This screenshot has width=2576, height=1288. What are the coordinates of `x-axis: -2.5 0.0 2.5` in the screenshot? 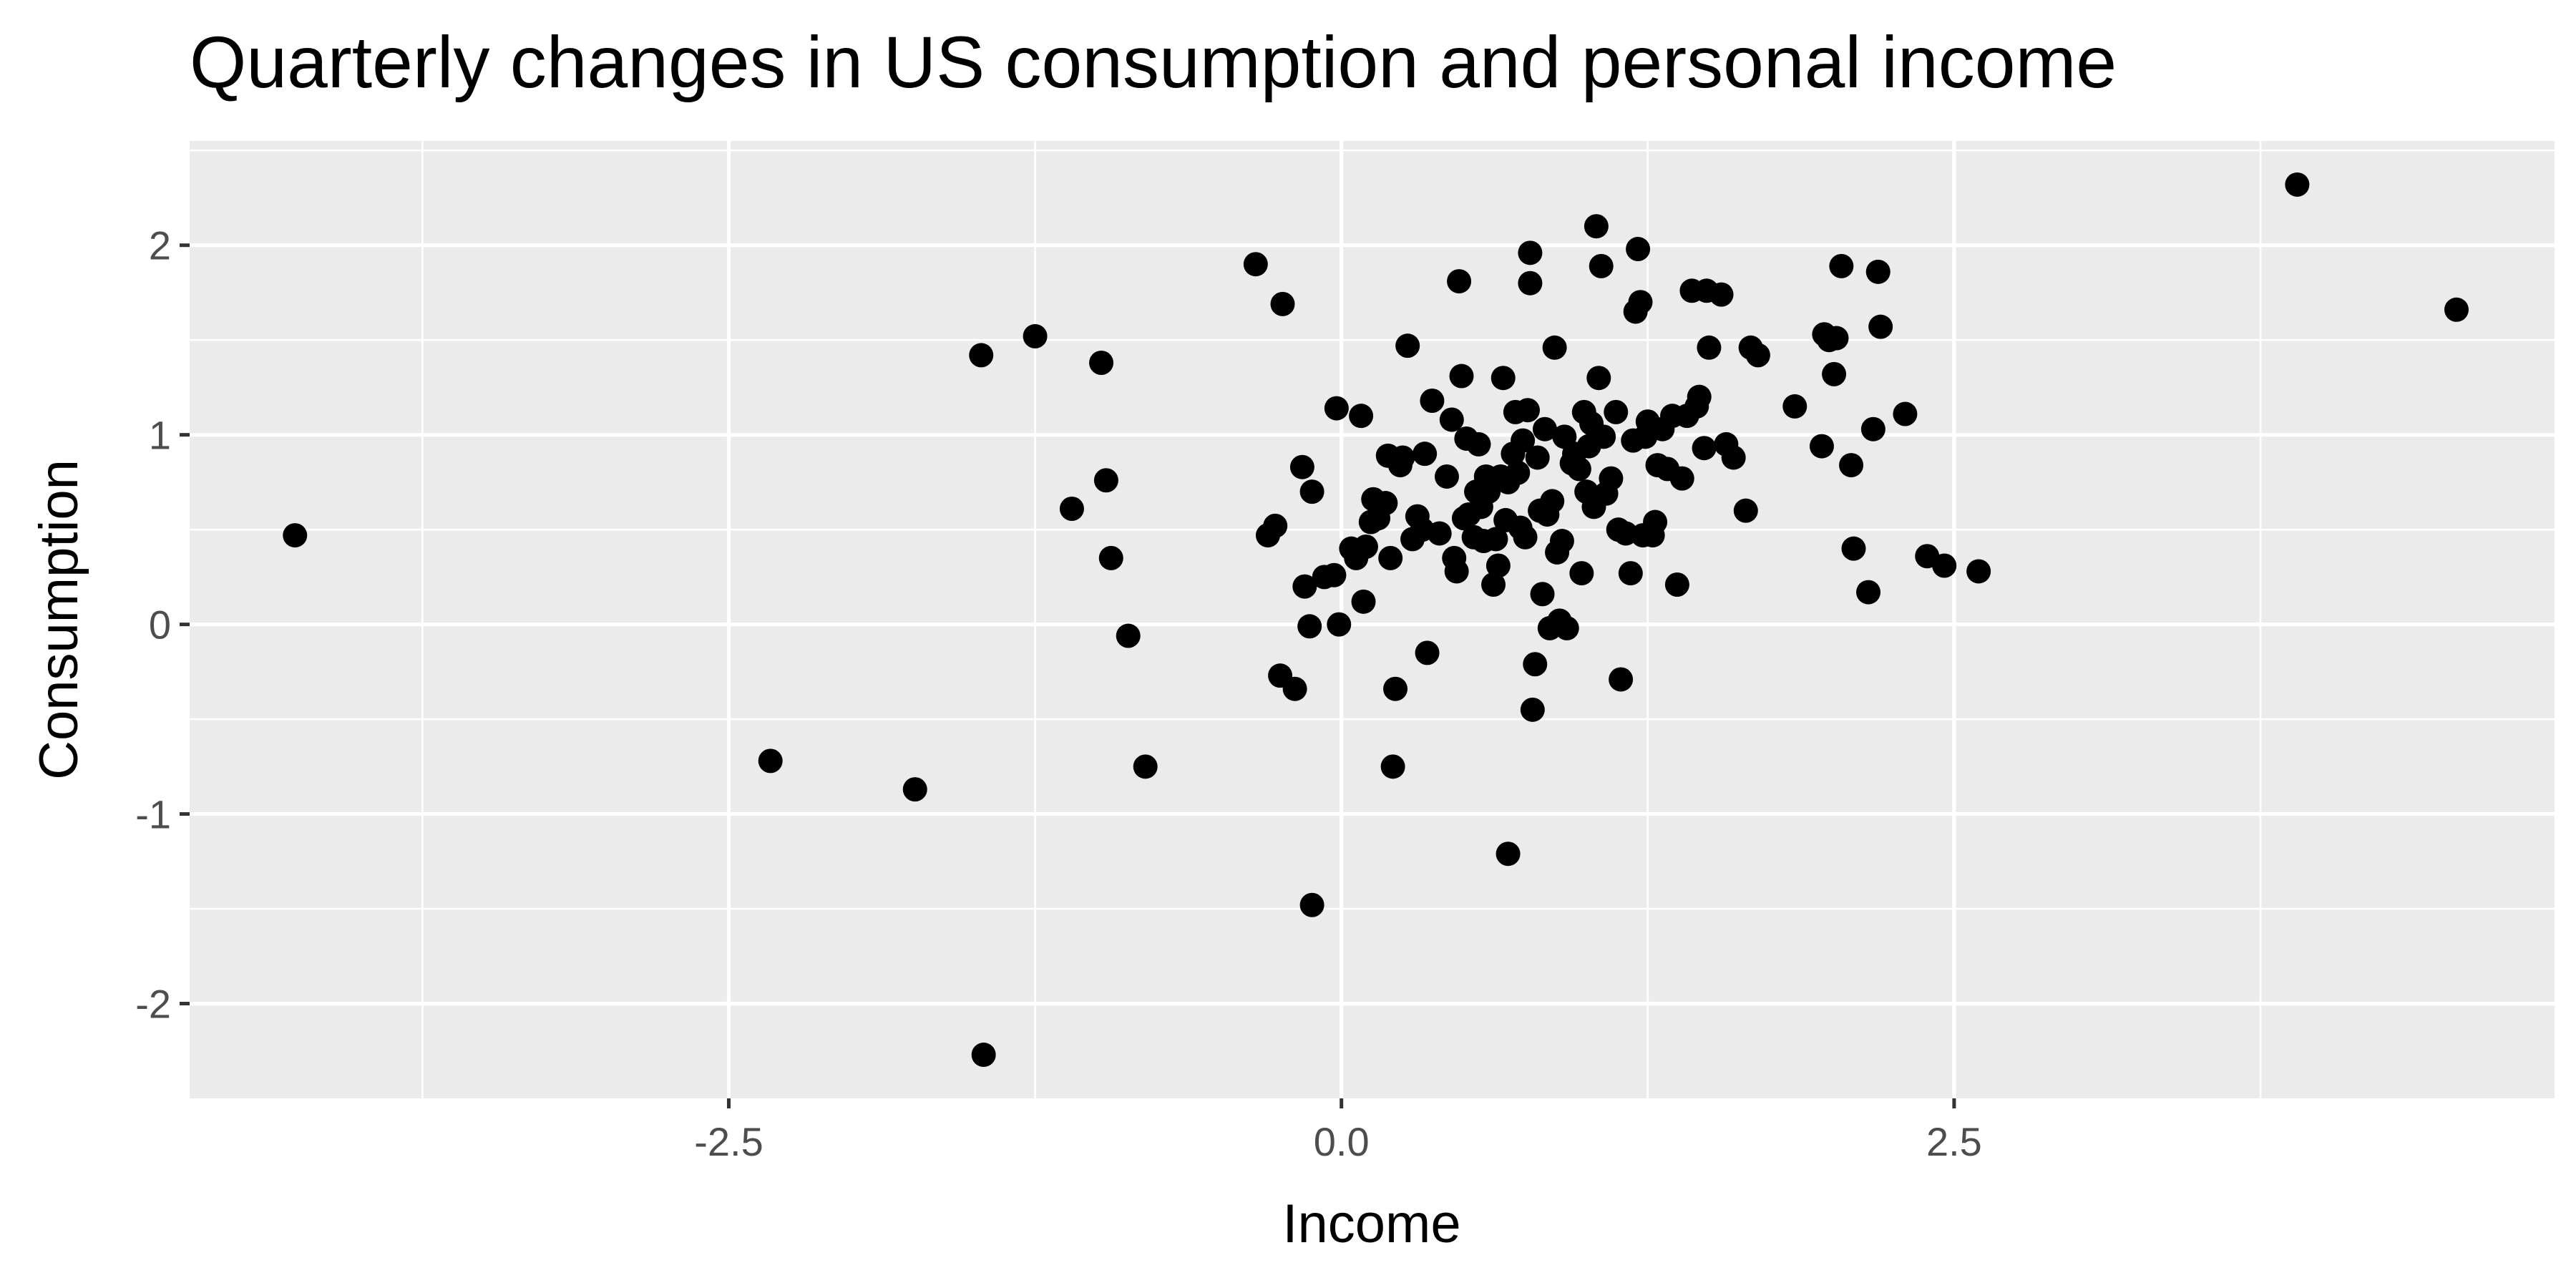 It's located at (1338, 1131).